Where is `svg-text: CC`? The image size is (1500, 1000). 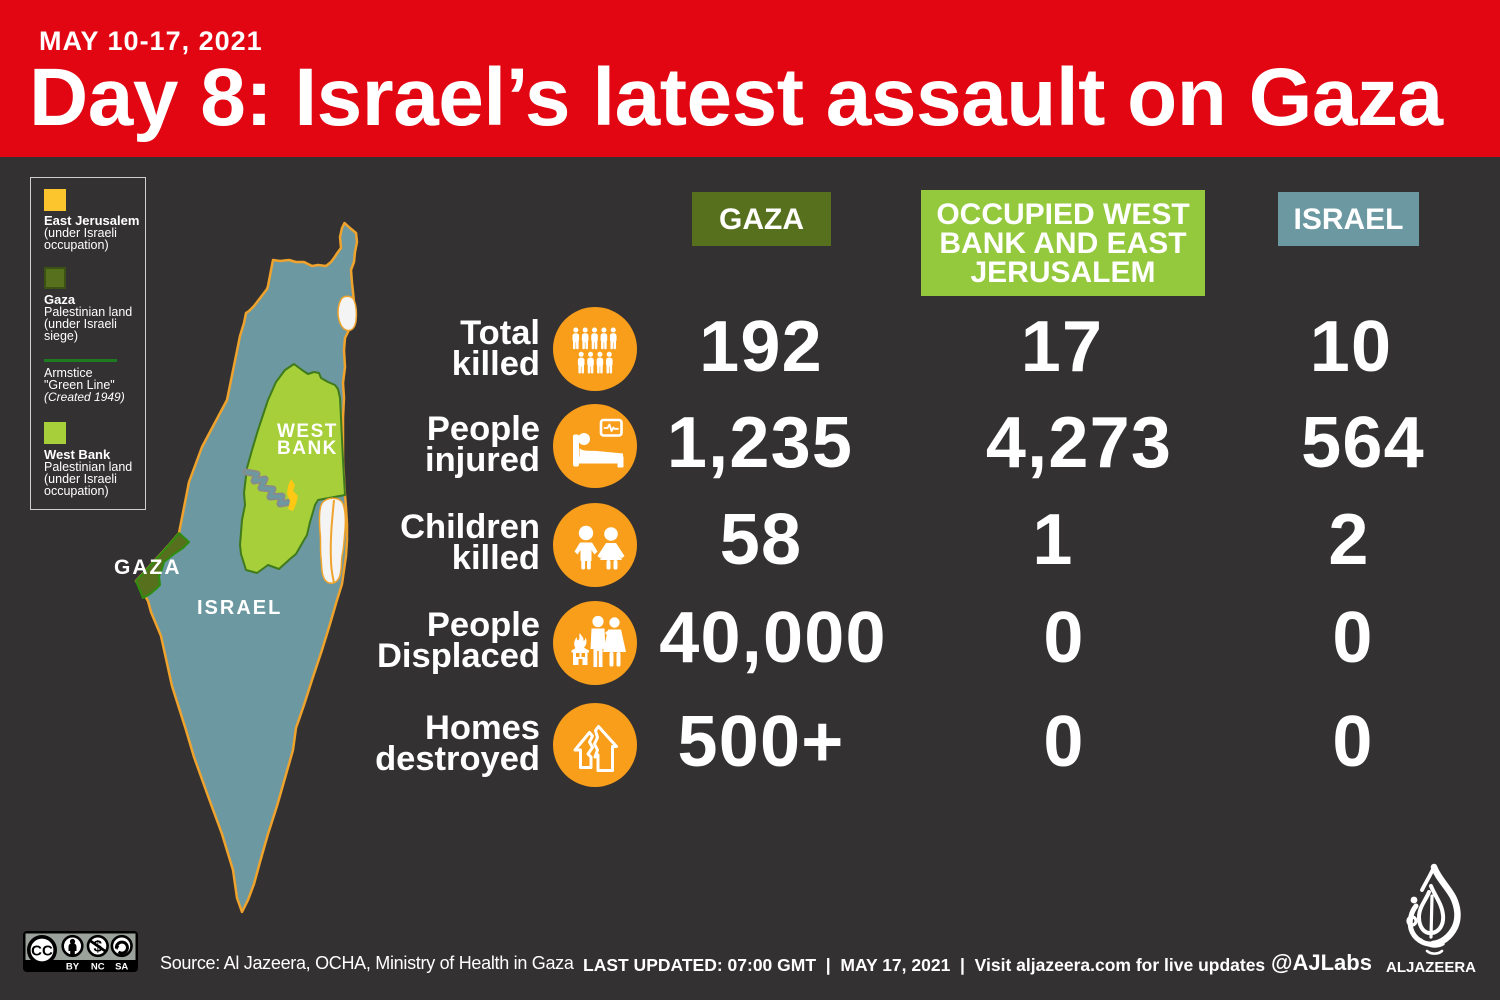
svg-text: CC is located at coordinates (42, 951).